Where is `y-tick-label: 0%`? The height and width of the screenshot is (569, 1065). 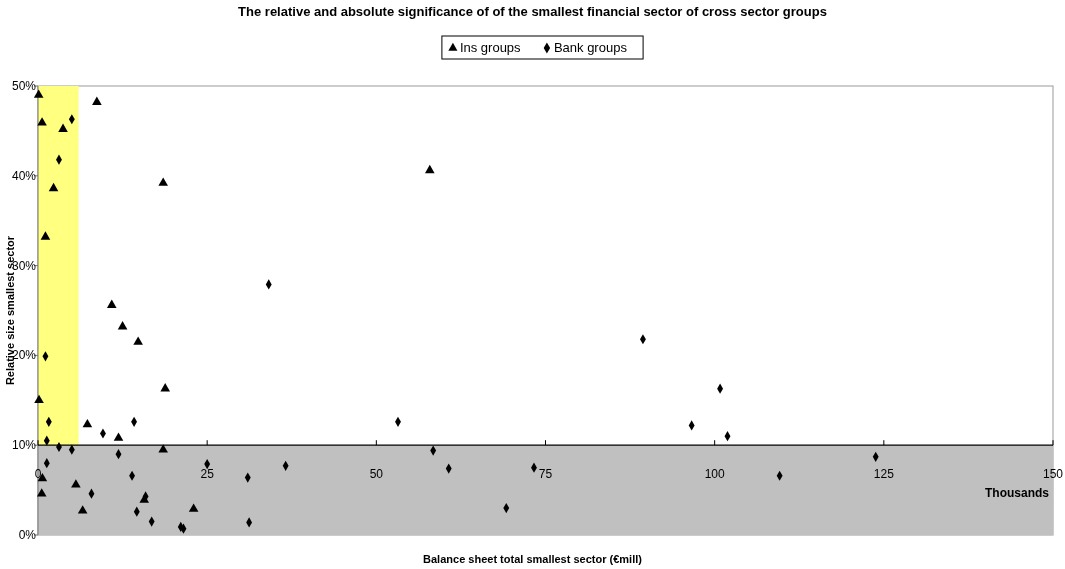
y-tick-label: 0% is located at coordinates (27, 535).